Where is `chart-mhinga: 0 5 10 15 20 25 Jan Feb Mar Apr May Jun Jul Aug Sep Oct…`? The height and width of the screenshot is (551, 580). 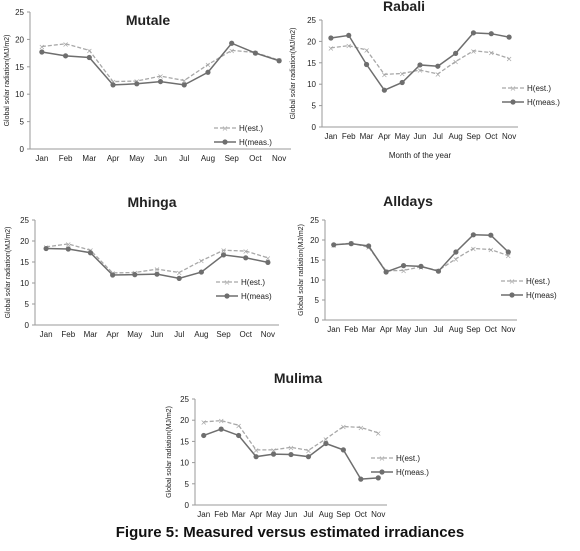
chart-mhinga: 0 5 10 15 20 25 Jan Feb Mar Apr May Jun Jul Aug Sep Oct… is located at coordinates (142, 266).